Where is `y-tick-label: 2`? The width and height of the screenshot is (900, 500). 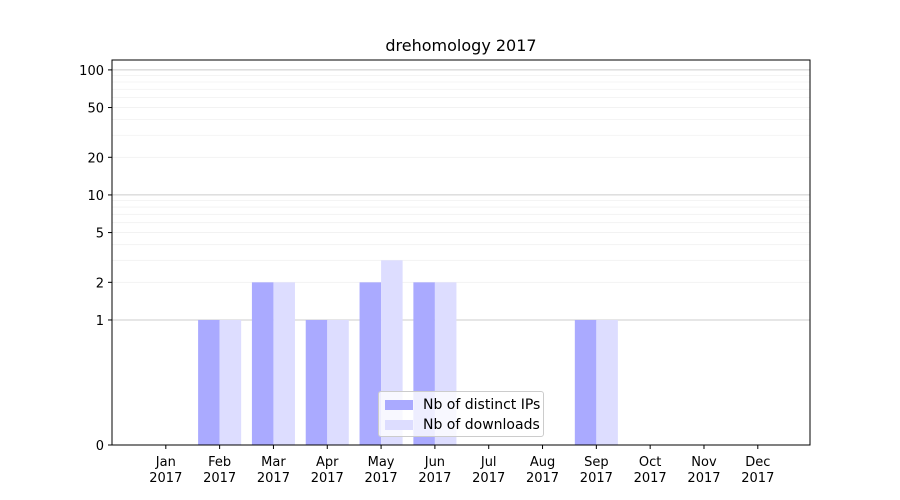
y-tick-label: 2 is located at coordinates (100, 283).